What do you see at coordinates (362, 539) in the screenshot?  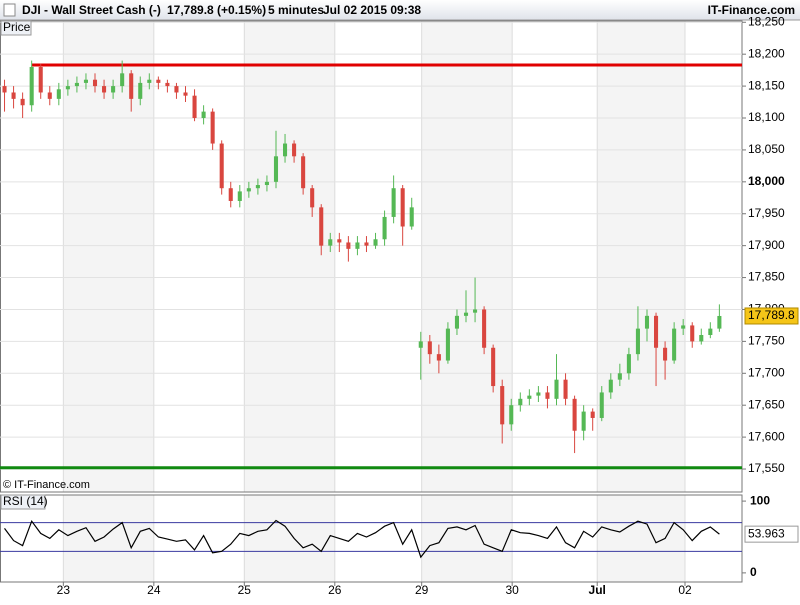 I see `rsi-line` at bounding box center [362, 539].